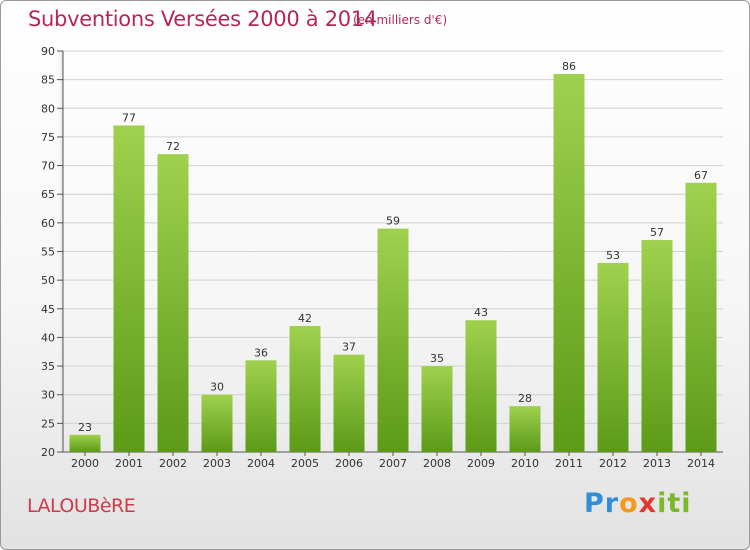 This screenshot has width=750, height=550. I want to click on x-tick-label: 2001, so click(129, 463).